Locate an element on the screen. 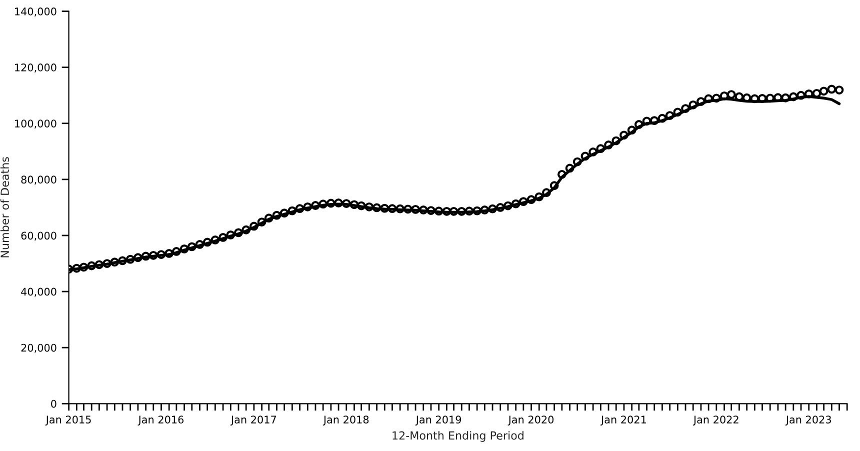 This screenshot has width=860, height=451. y-tick-label: 120,000 is located at coordinates (35, 68).